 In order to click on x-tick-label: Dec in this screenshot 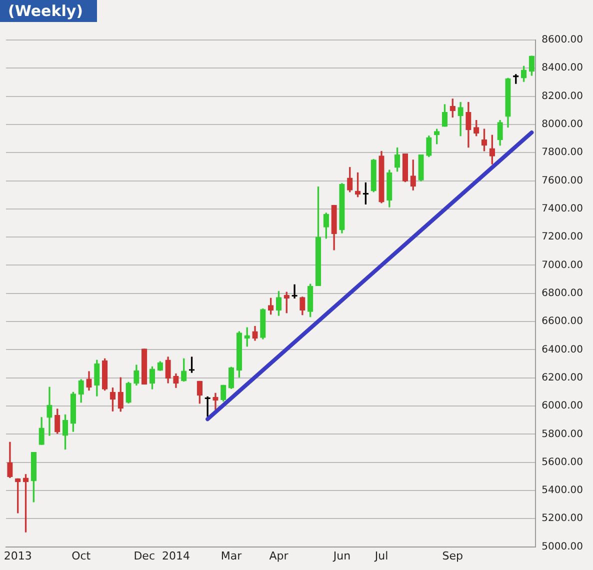, I will do `click(144, 555)`.